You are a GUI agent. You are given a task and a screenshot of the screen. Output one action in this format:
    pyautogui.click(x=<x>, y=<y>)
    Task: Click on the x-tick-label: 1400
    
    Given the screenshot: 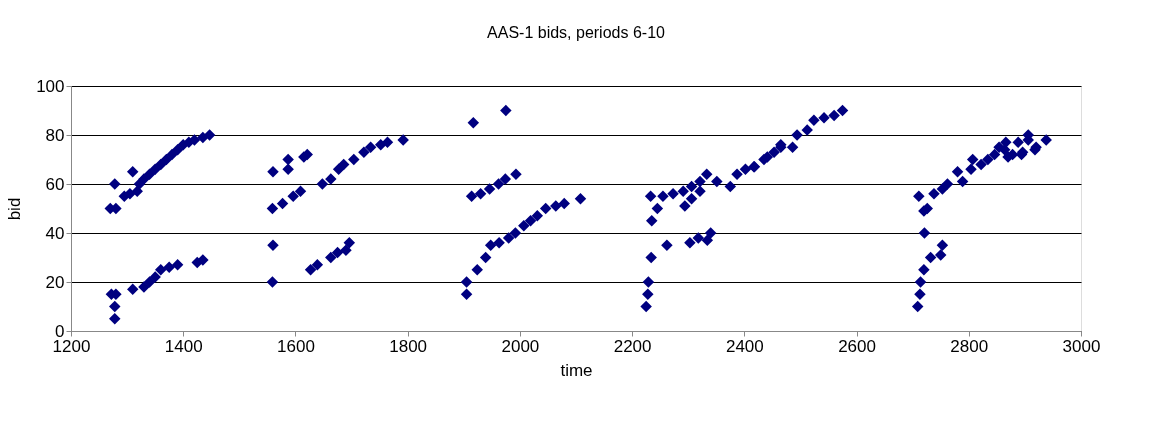 What is the action you would take?
    pyautogui.click(x=183, y=346)
    